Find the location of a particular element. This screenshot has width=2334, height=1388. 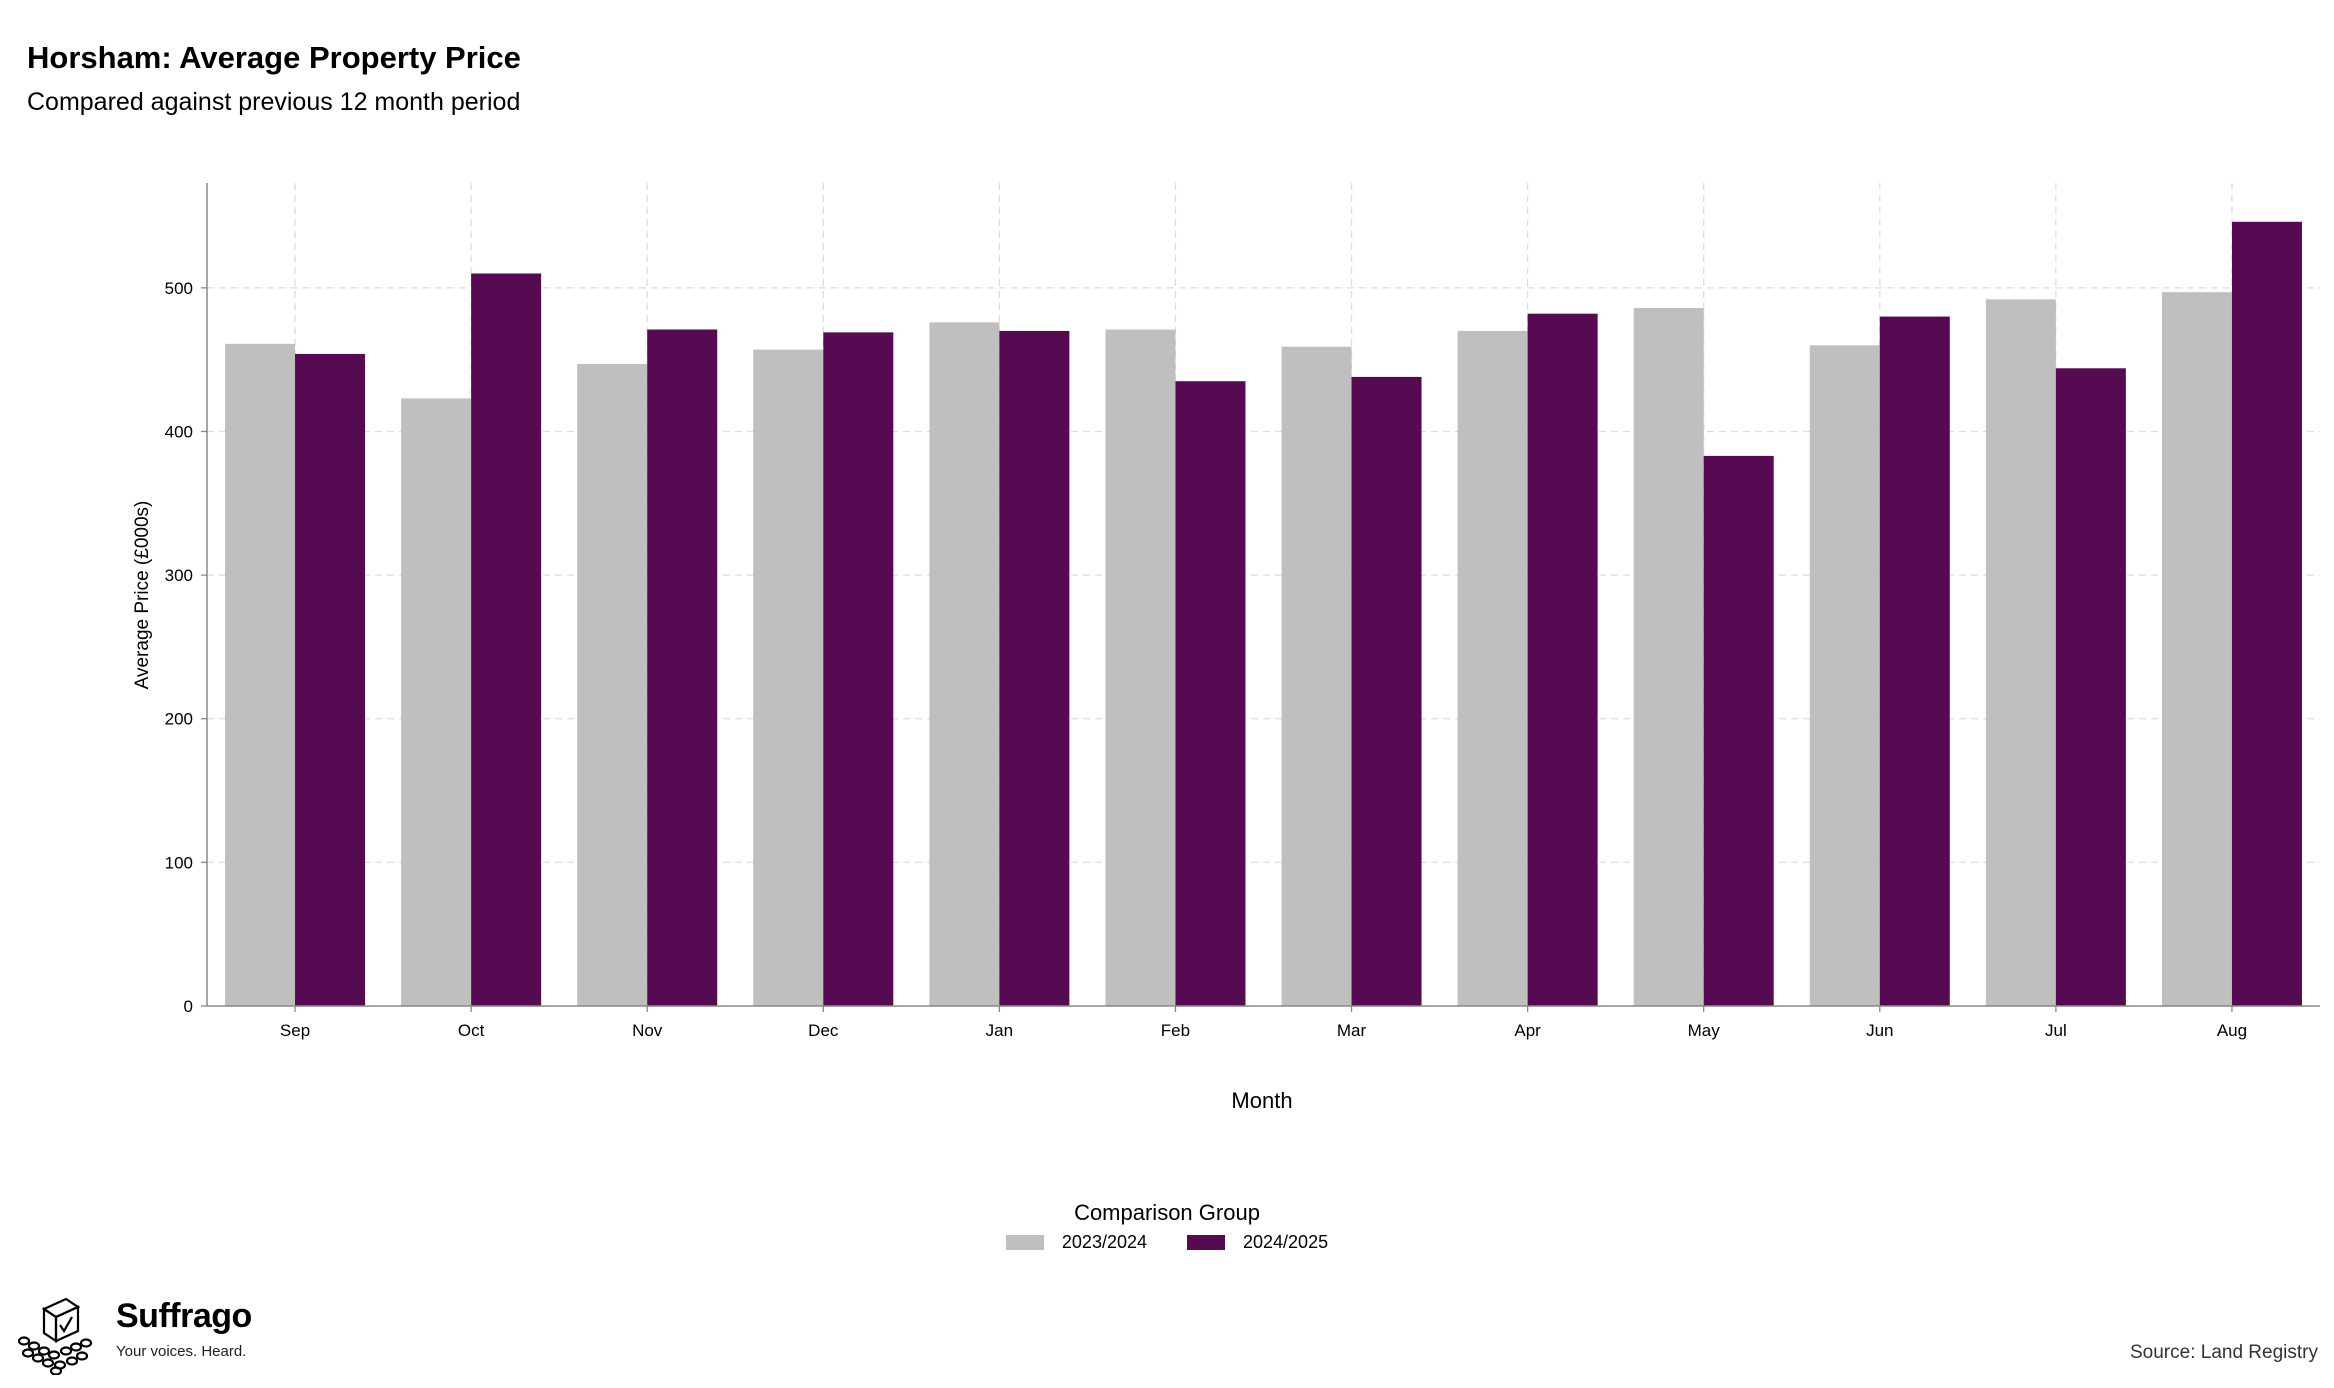

bar-2023-2024-nov is located at coordinates (612, 684).